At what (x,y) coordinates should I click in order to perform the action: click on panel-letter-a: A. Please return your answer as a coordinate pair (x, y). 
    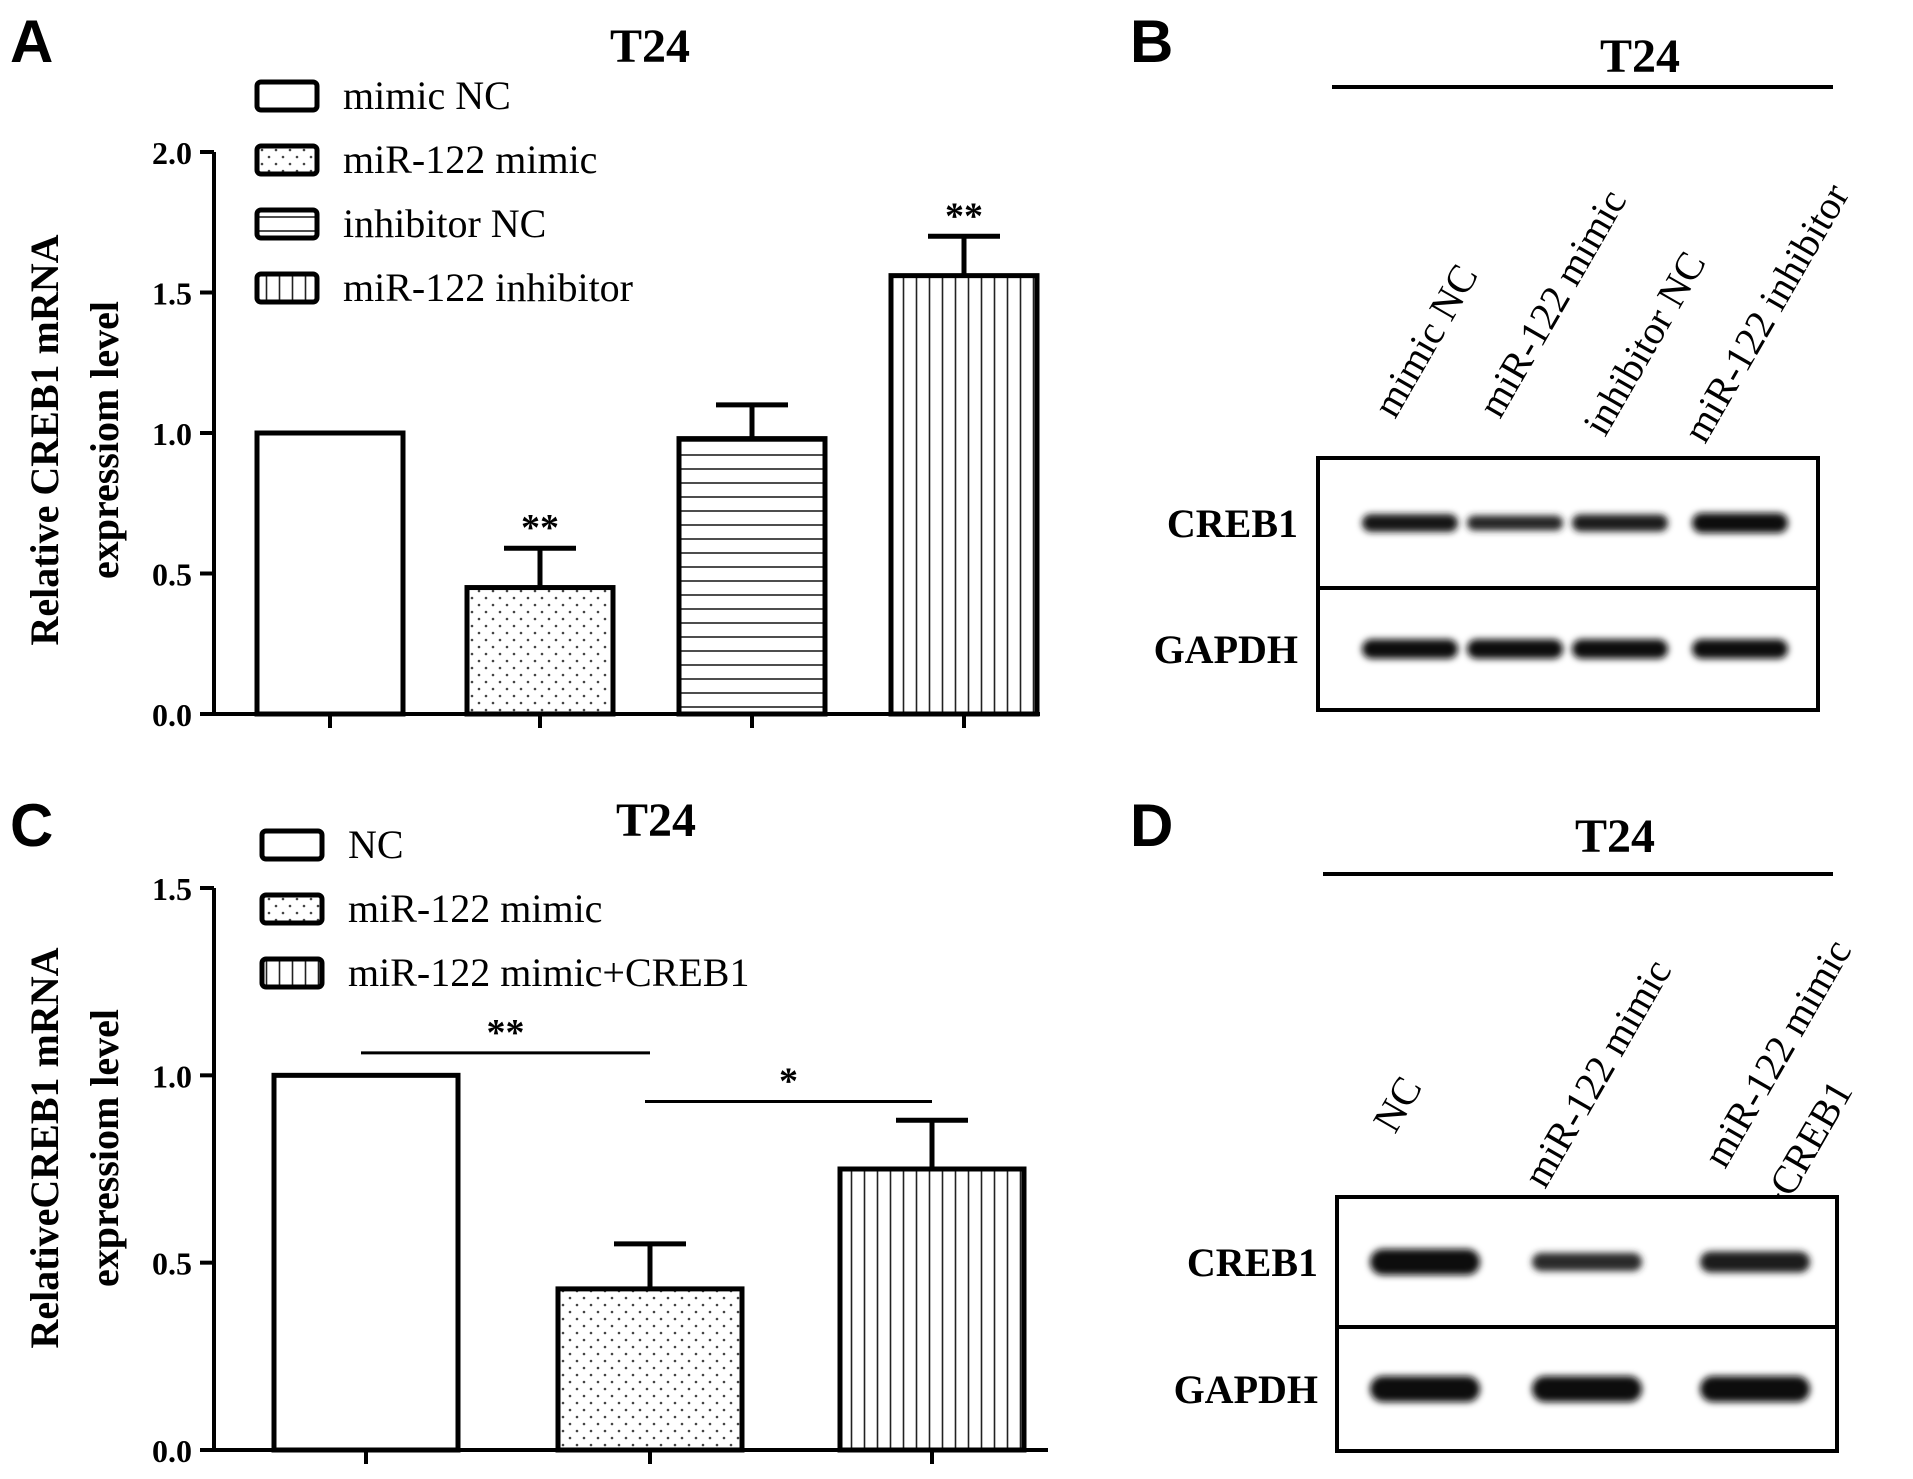
    Looking at the image, I should click on (31, 41).